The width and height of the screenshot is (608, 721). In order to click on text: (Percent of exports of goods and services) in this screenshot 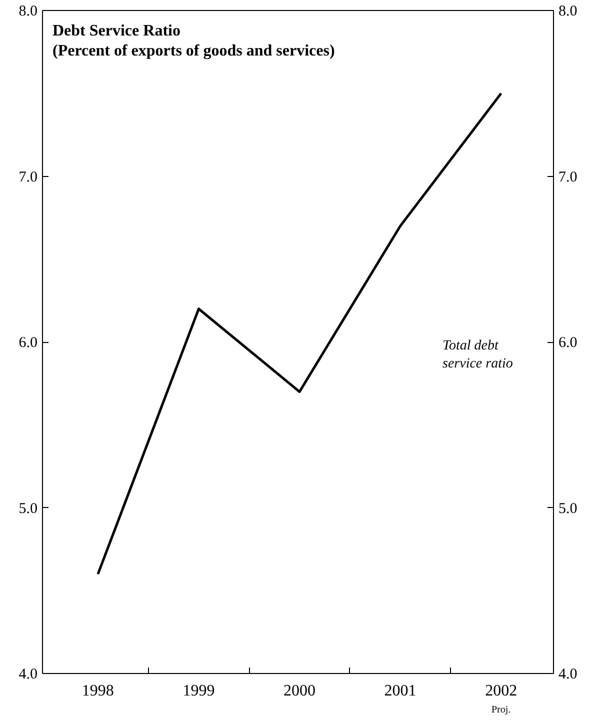, I will do `click(193, 51)`.